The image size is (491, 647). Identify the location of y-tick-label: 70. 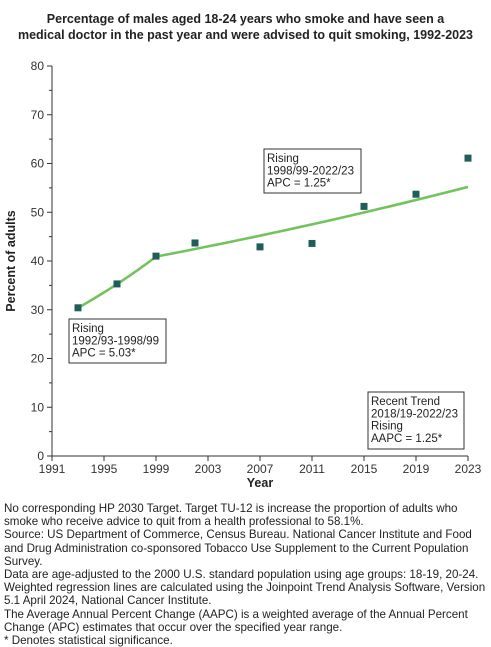
(38, 115).